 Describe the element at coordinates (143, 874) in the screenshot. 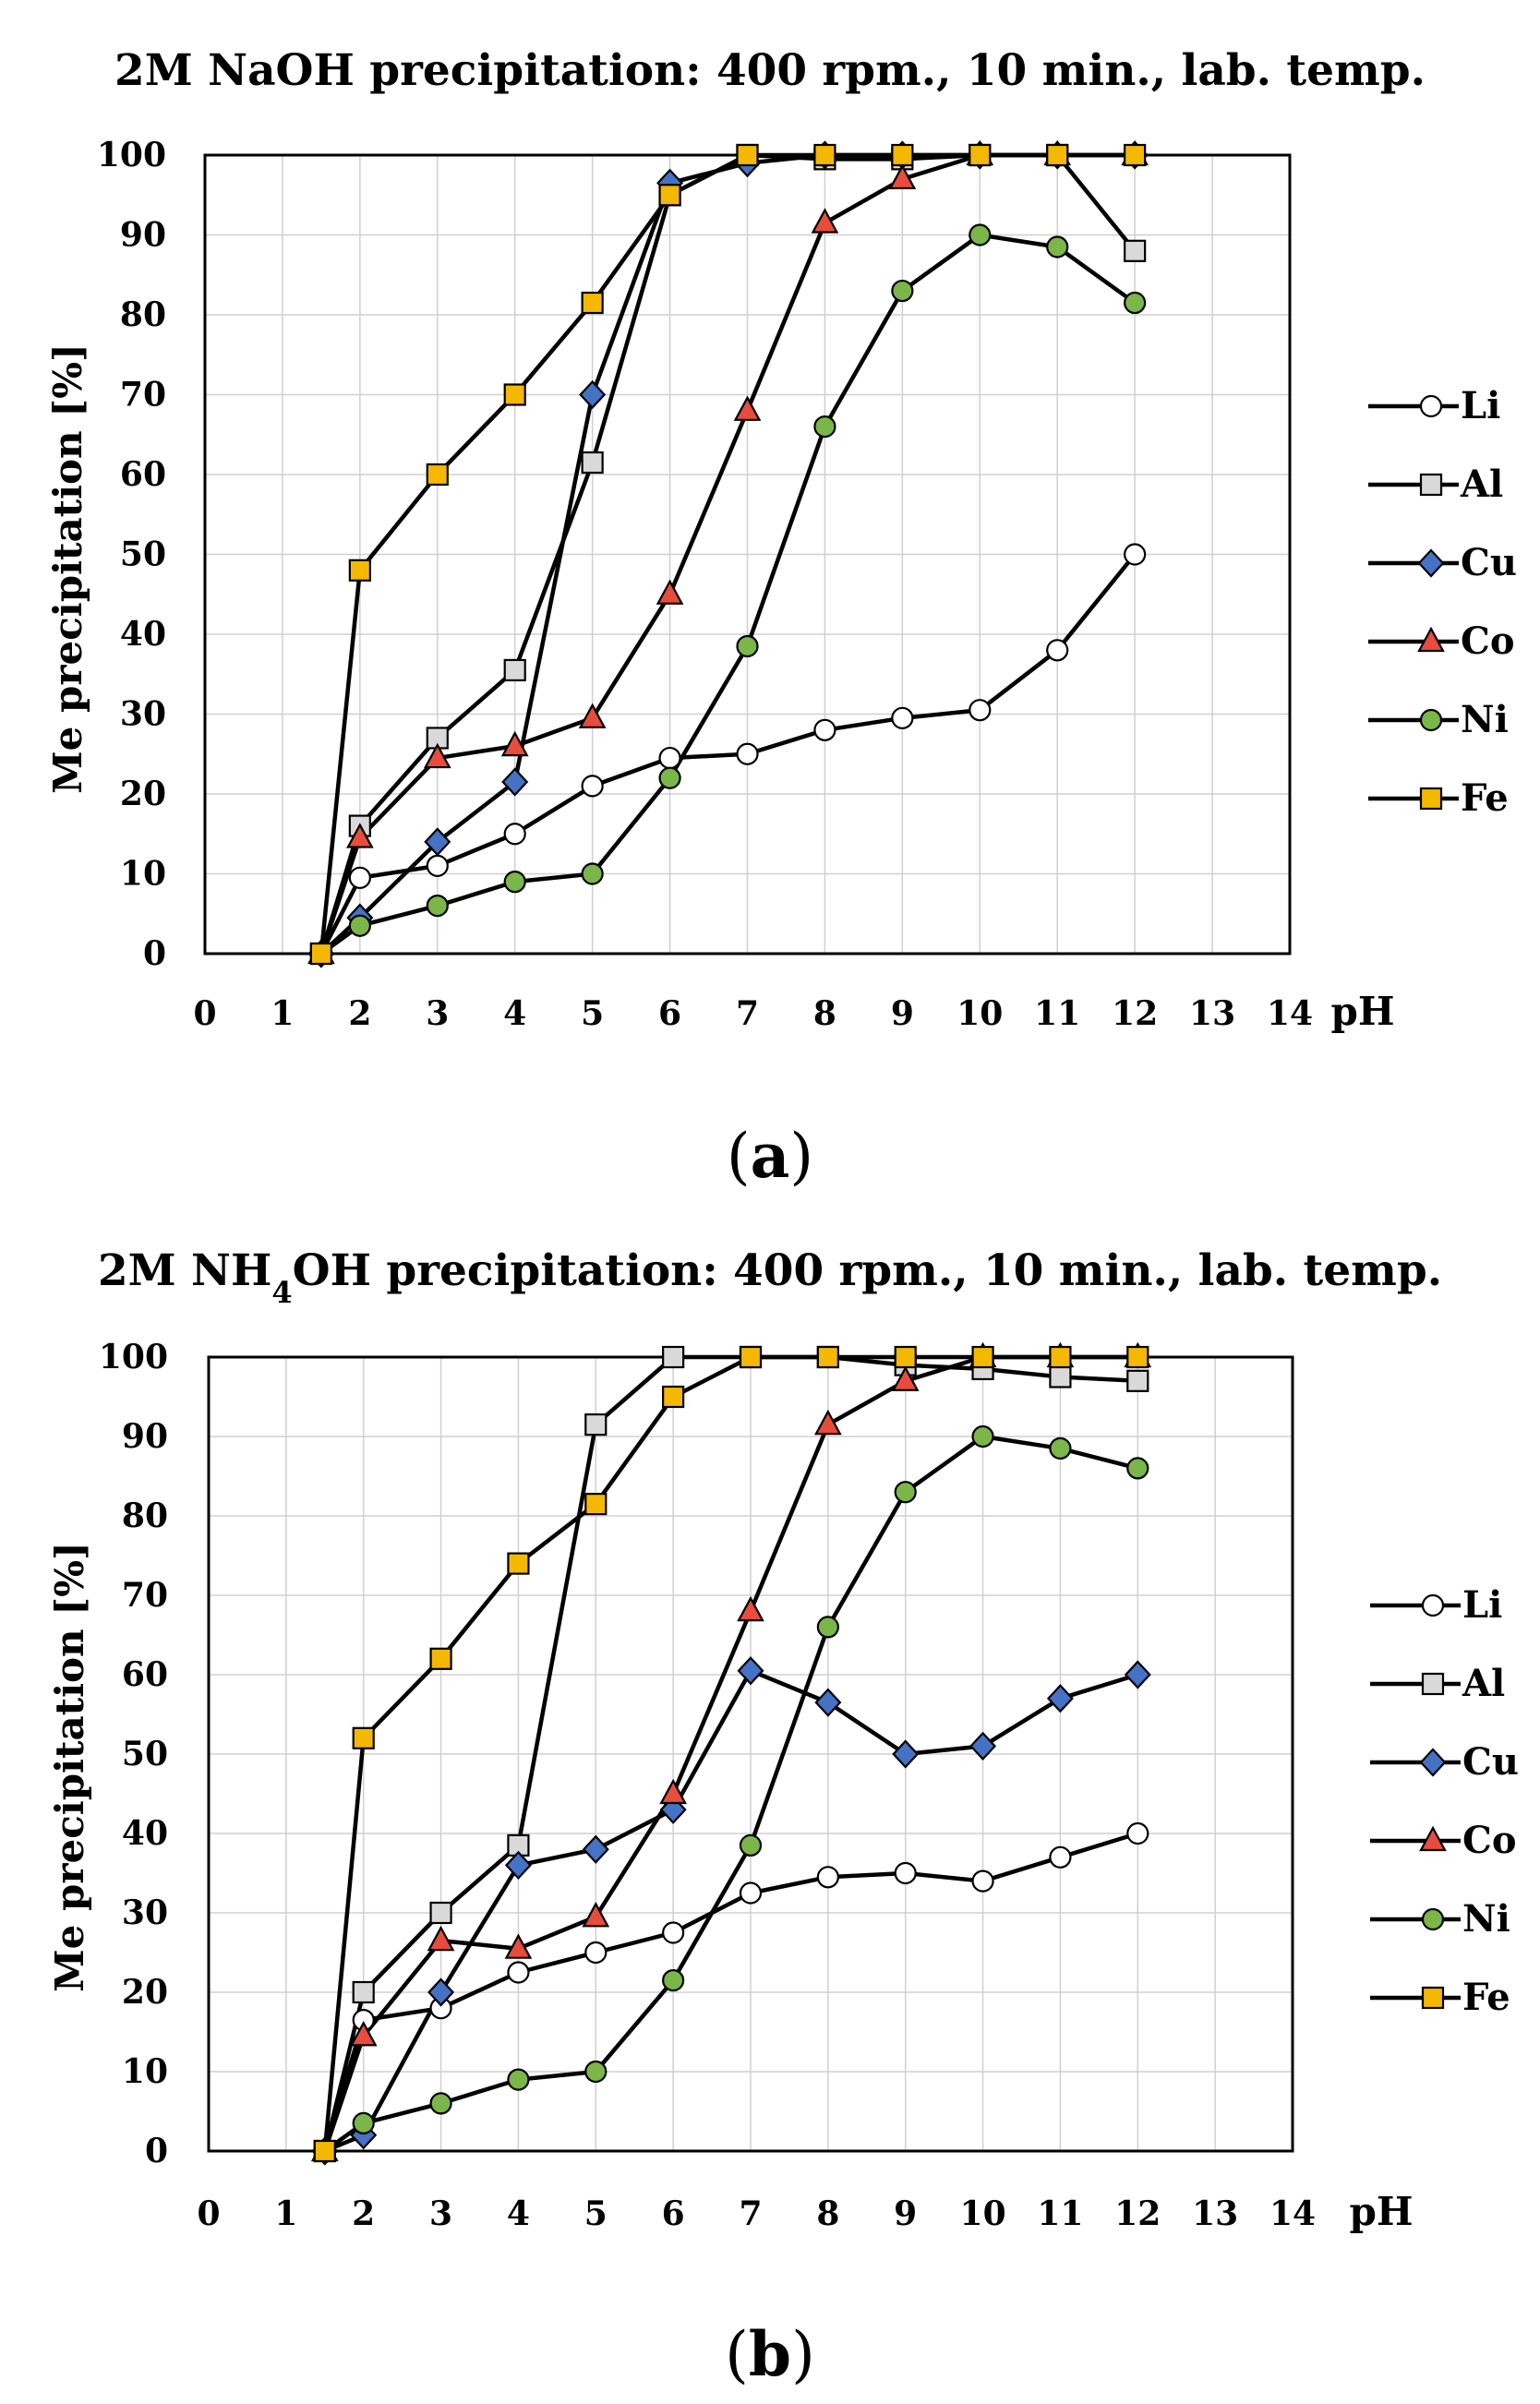

I see `y-tick-label: 10` at that location.